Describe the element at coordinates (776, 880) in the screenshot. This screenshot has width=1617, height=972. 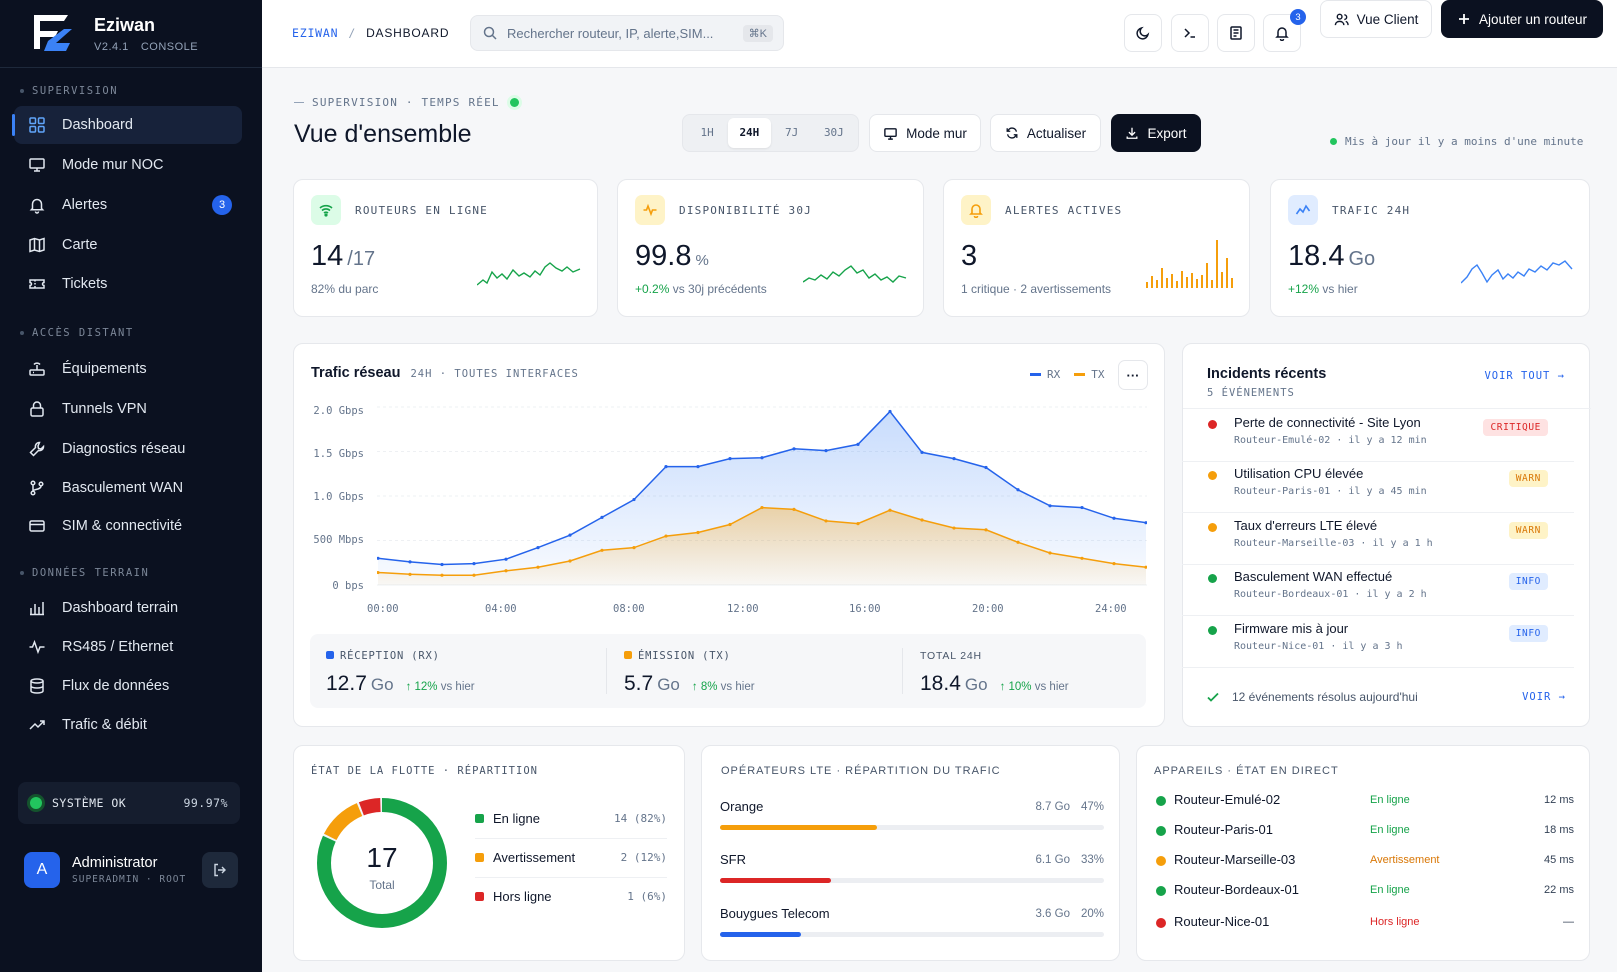
I see `operator-bar-fill` at that location.